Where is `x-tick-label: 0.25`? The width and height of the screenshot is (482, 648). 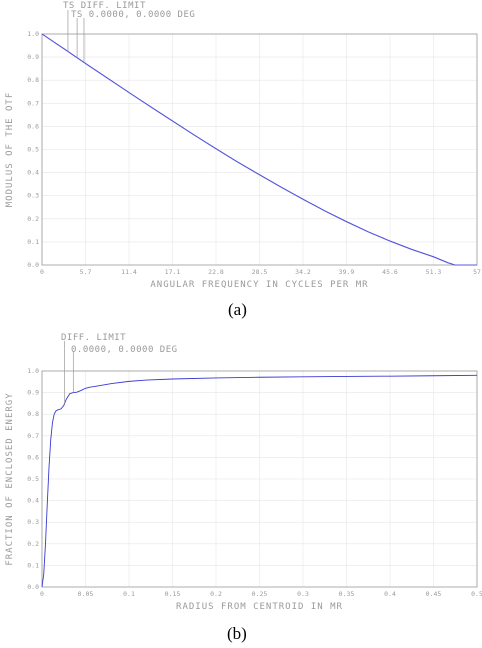 x-tick-label: 0.25 is located at coordinates (260, 594).